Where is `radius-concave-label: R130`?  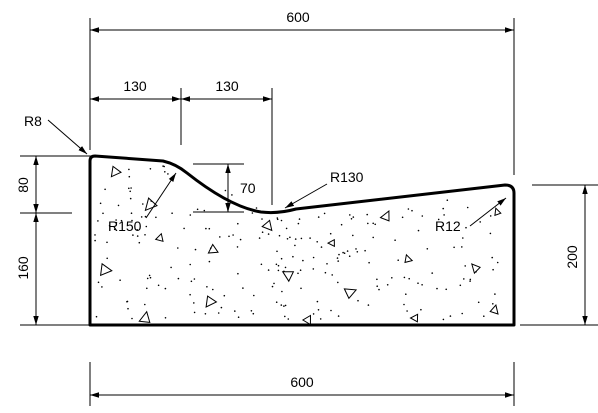 radius-concave-label: R130 is located at coordinates (347, 177).